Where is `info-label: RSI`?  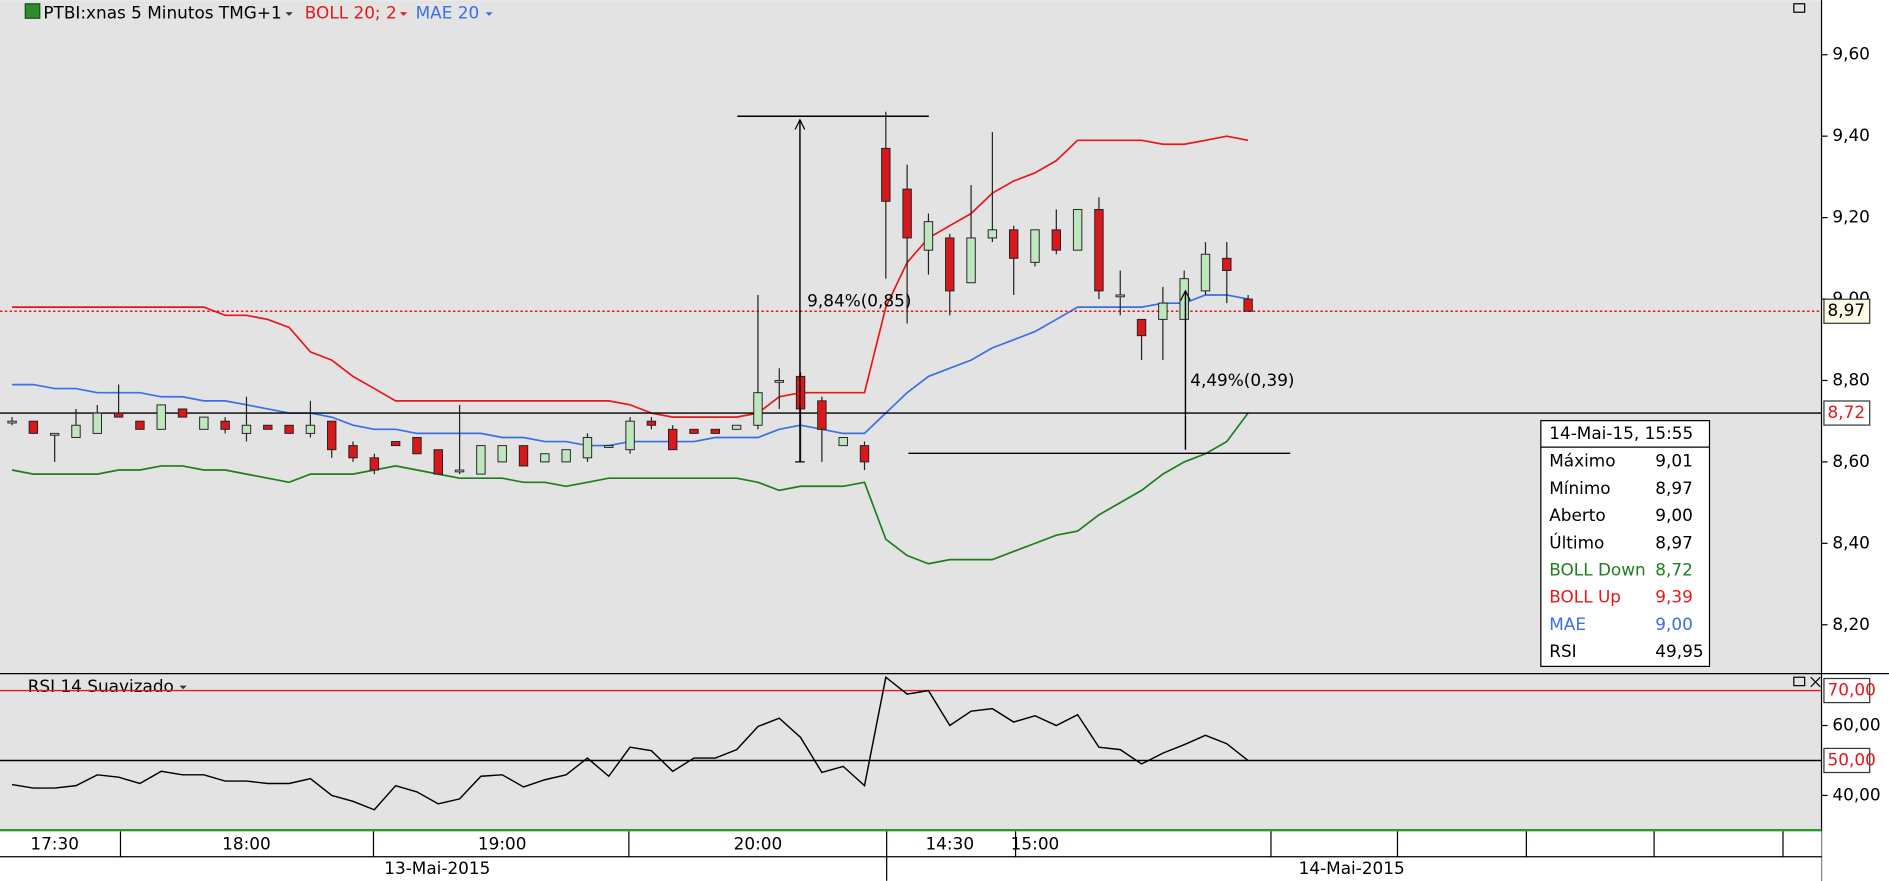 info-label: RSI is located at coordinates (1562, 651).